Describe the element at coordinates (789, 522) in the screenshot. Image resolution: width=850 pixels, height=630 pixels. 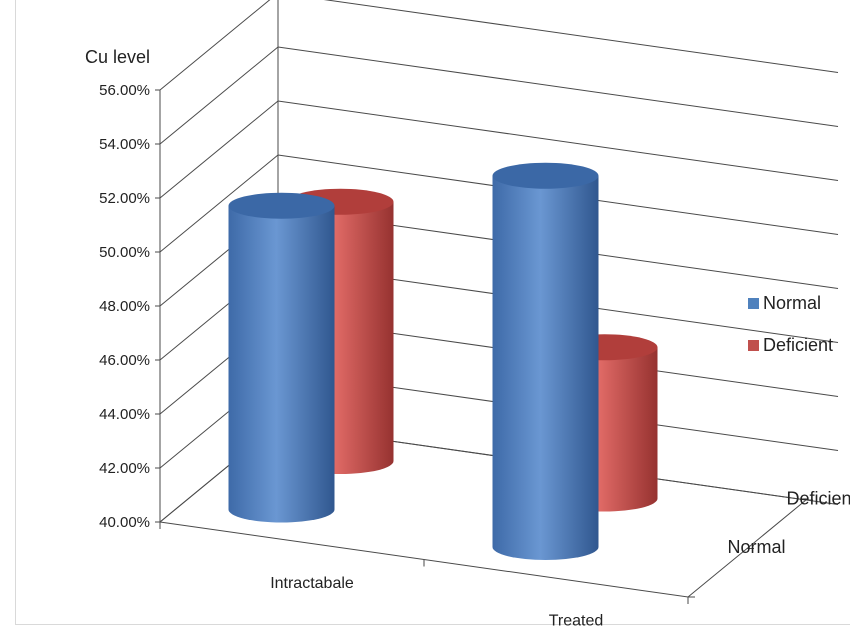
I see `depth-axis-labels: Normal Deficient` at that location.